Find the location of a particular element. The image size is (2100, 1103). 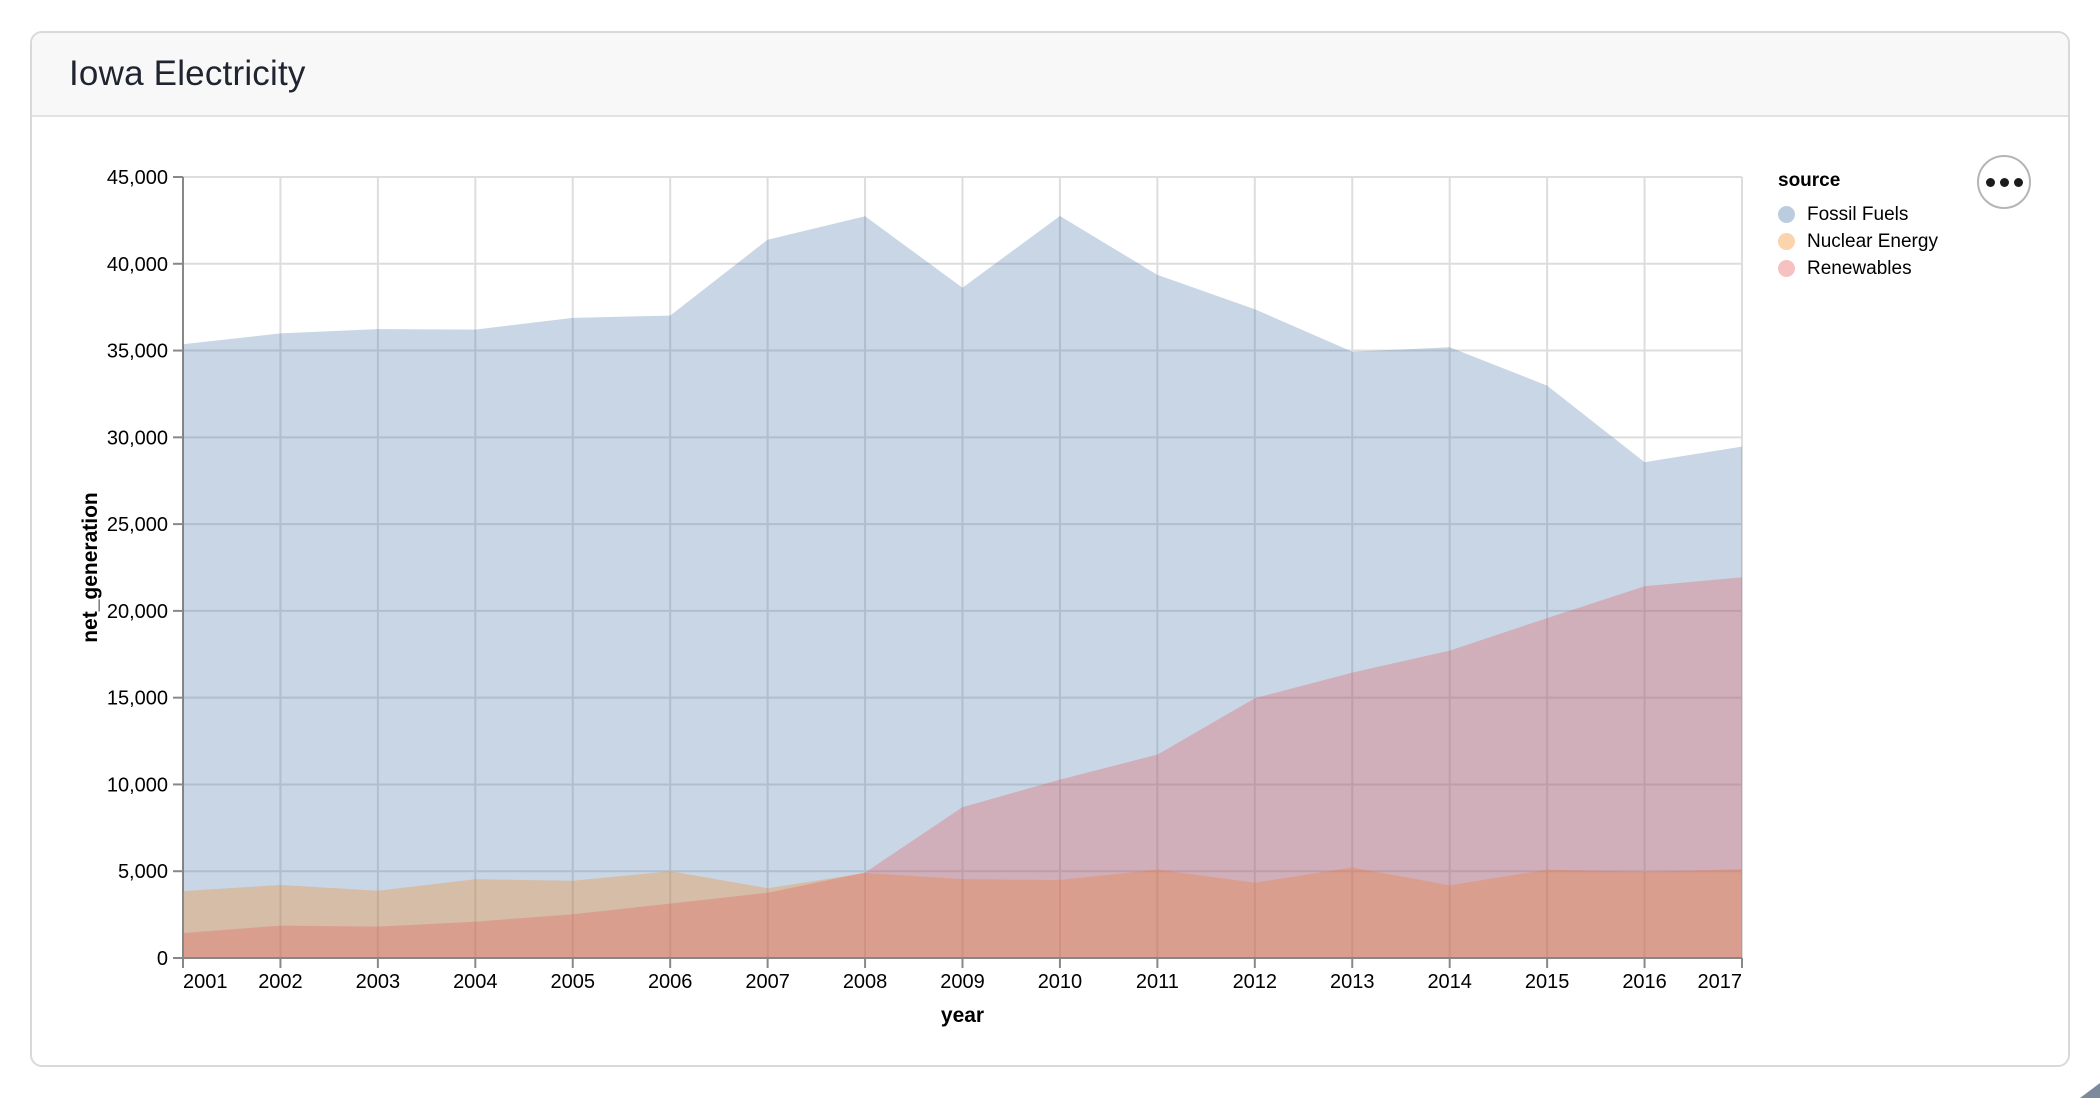

page-title: Iowa Electricity is located at coordinates (187, 73).